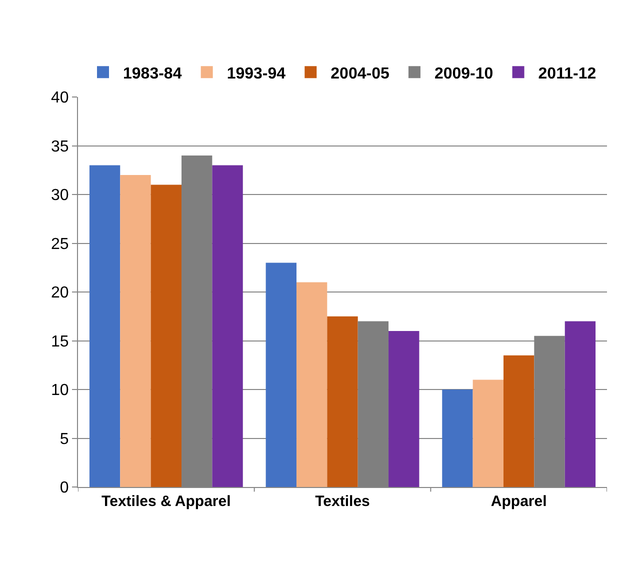 Image resolution: width=629 pixels, height=563 pixels. I want to click on y-tick-label: 40, so click(60, 98).